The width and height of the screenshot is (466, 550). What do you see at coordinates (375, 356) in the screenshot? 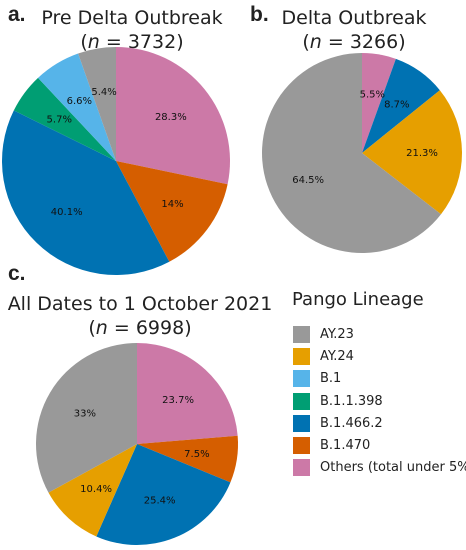
I see `legend-item: AY.24` at bounding box center [375, 356].